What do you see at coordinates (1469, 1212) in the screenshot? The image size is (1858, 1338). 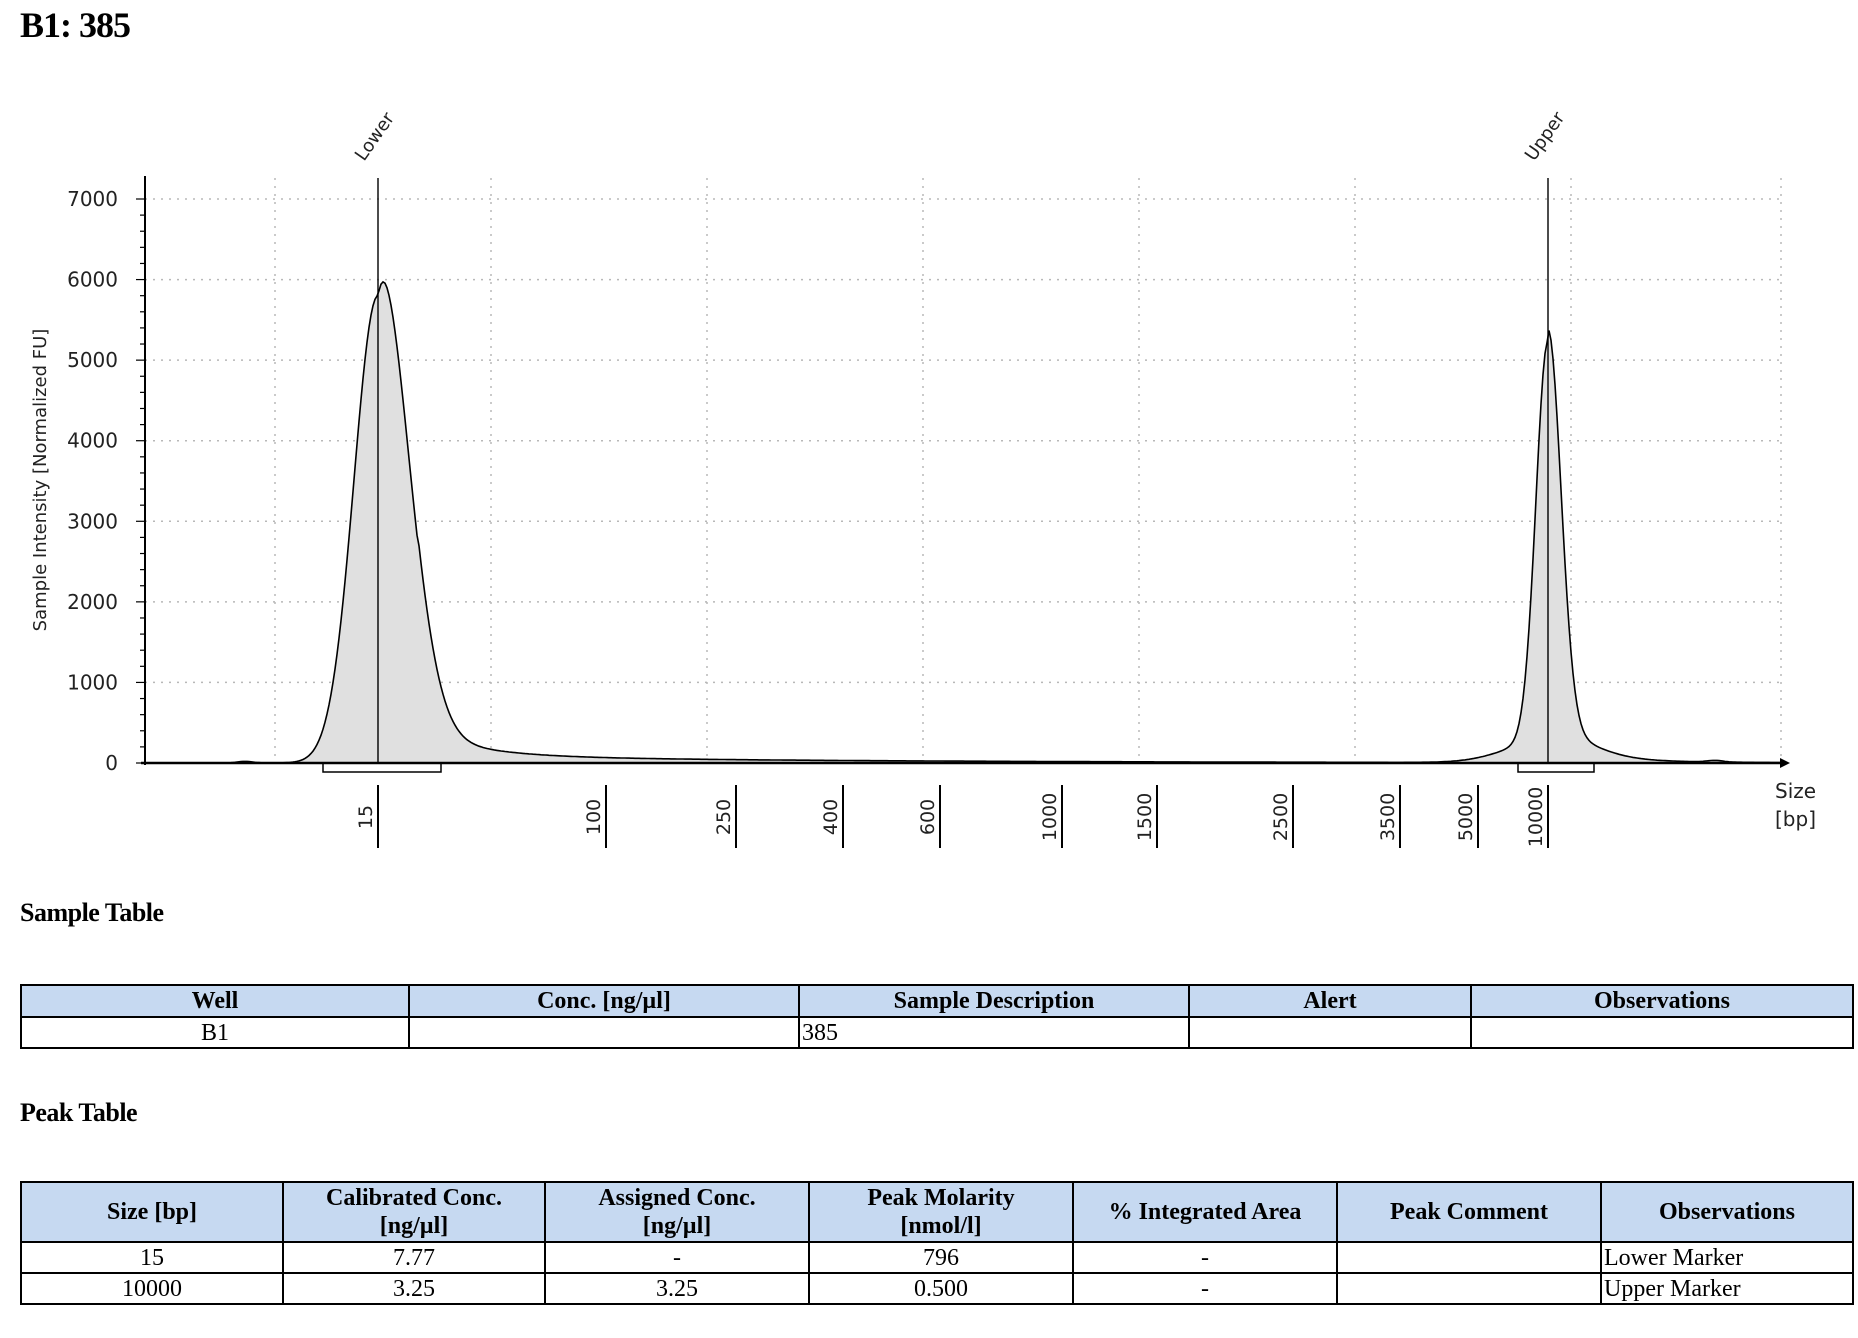 I see `col-header-peak-comment: Peak Comment` at bounding box center [1469, 1212].